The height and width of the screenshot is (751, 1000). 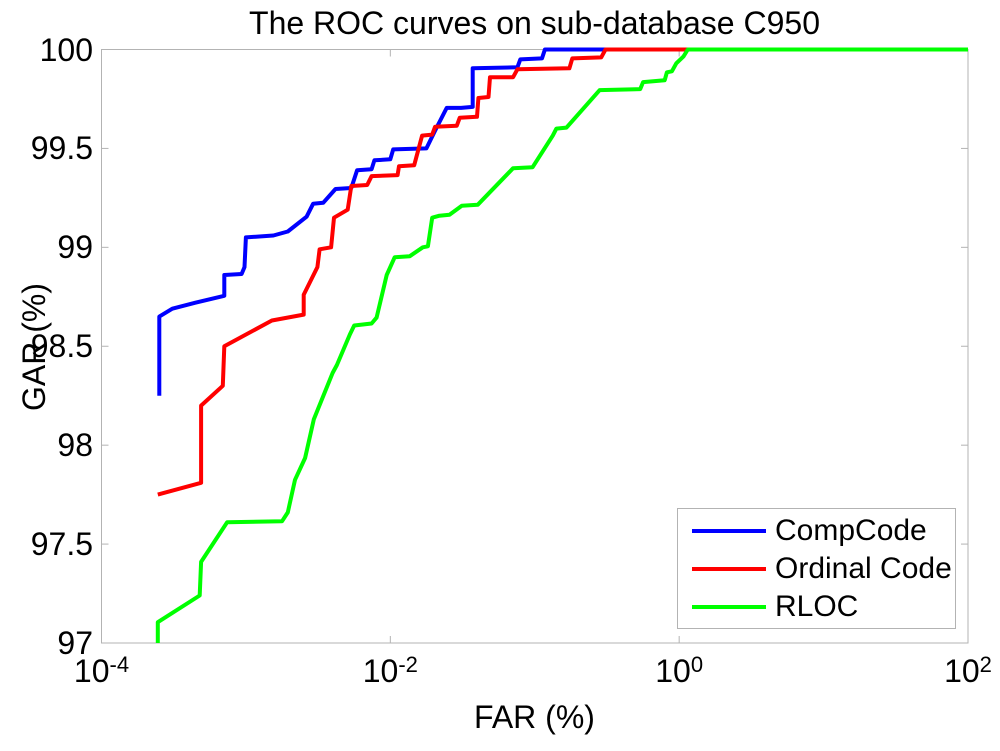 I want to click on x-tick-label: 10⁻², so click(x=390, y=670).